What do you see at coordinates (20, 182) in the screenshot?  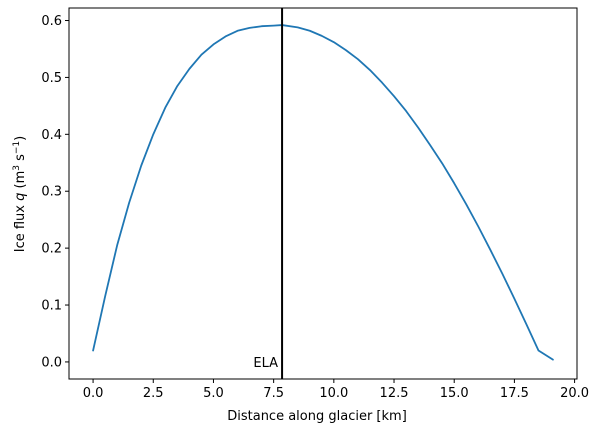 I see `y-axis-label-unit-open: (m` at bounding box center [20, 182].